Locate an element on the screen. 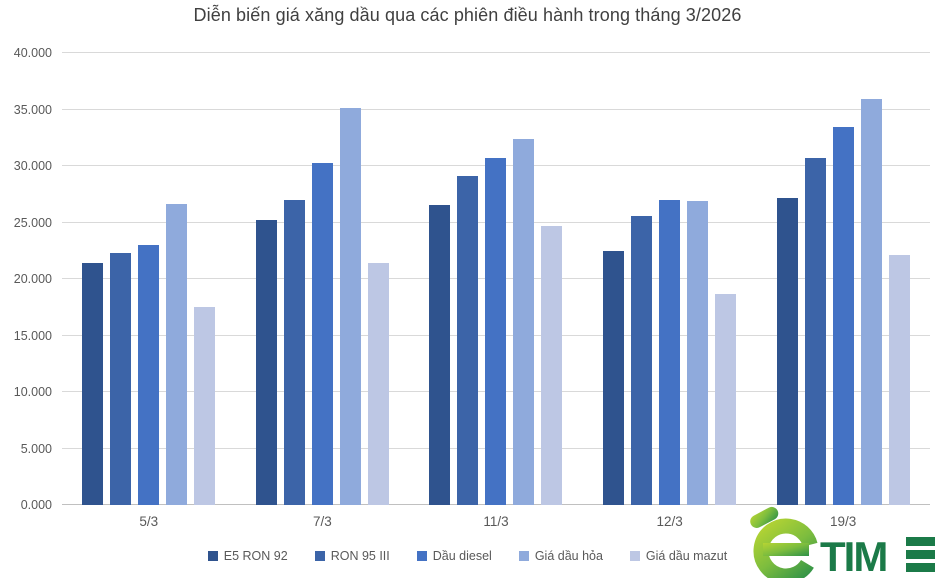 The image size is (935, 578). legend-label: Dầu diesel is located at coordinates (462, 556).